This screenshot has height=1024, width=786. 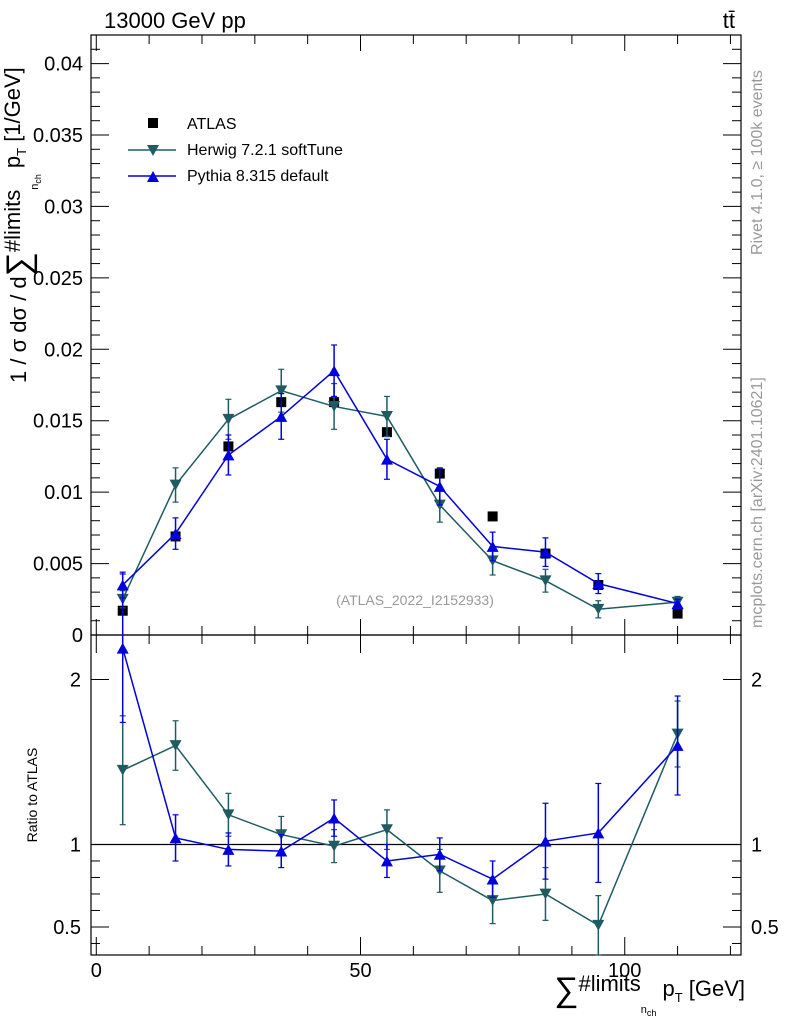 I want to click on header-energy-label: 13000 GeV pp, so click(x=175, y=20).